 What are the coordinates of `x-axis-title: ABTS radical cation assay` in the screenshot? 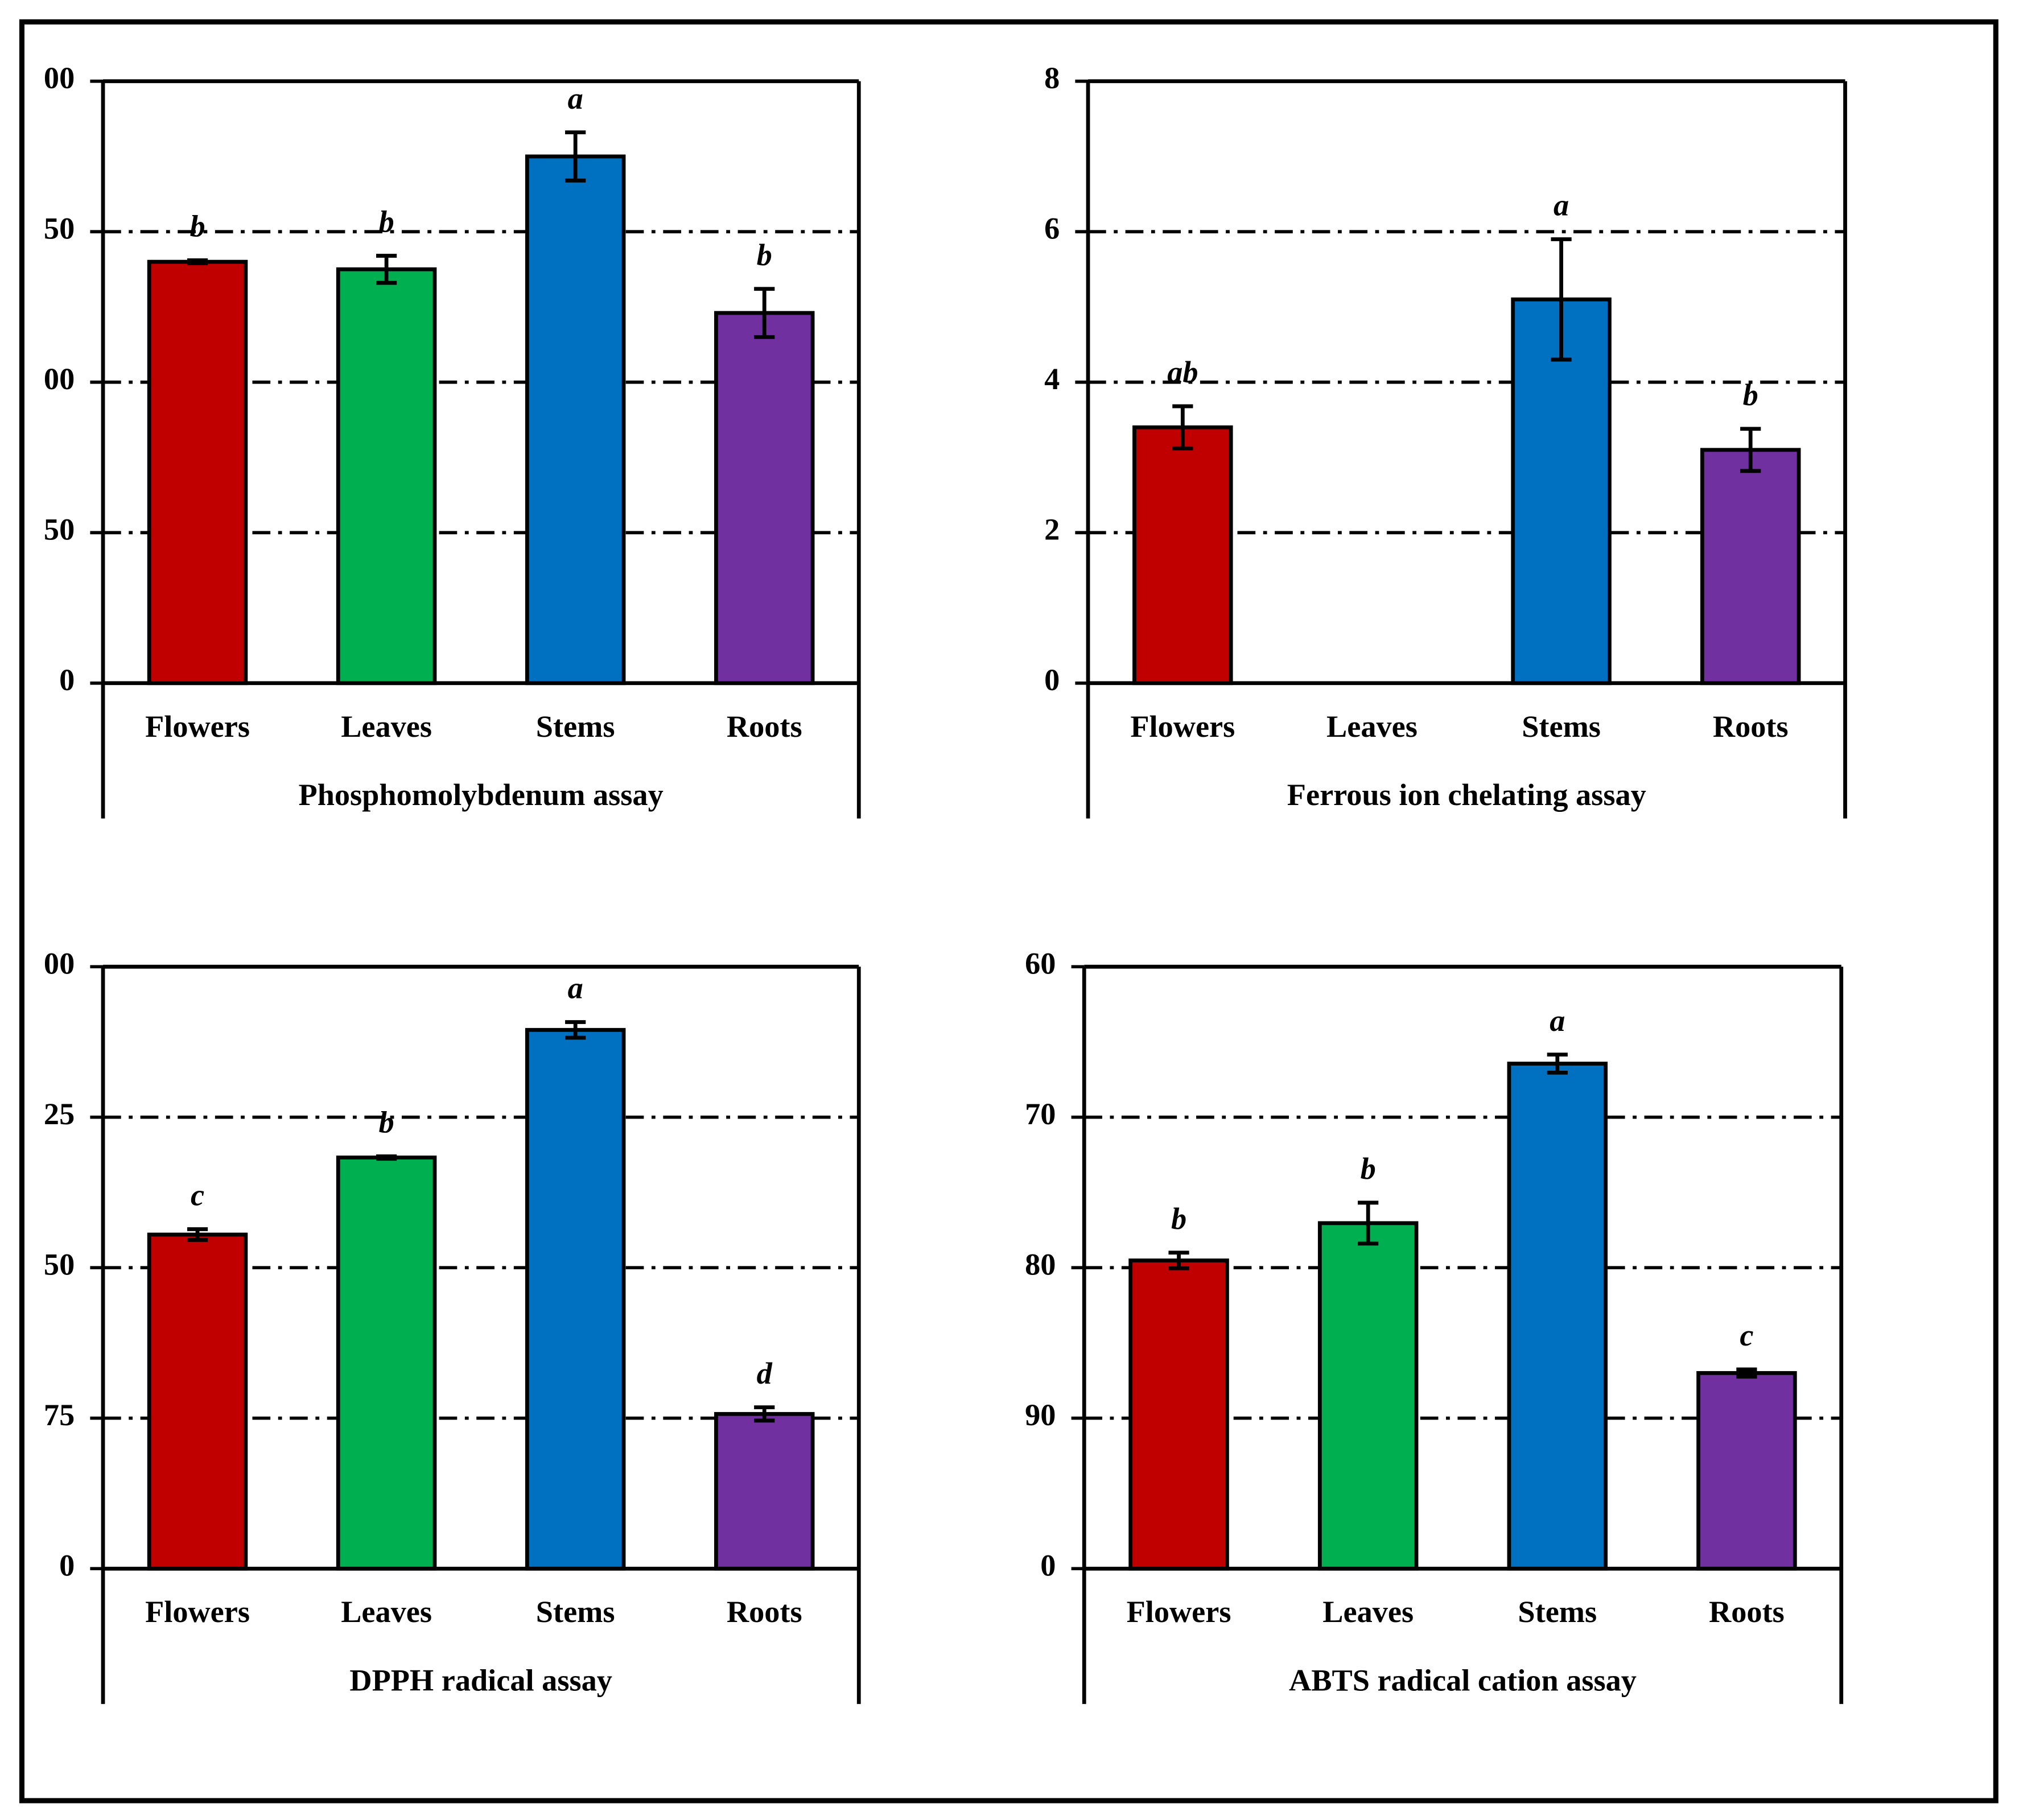 It's located at (1463, 1680).